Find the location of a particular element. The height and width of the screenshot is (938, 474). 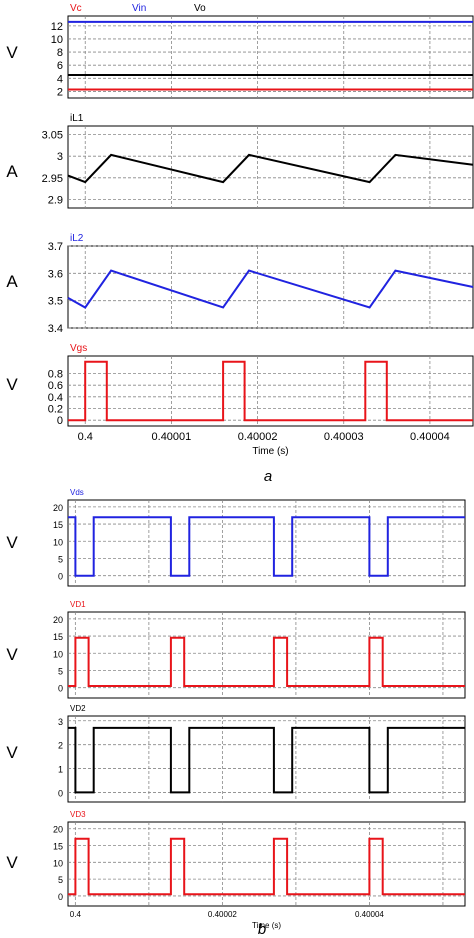

series-line-vds is located at coordinates (266, 546).